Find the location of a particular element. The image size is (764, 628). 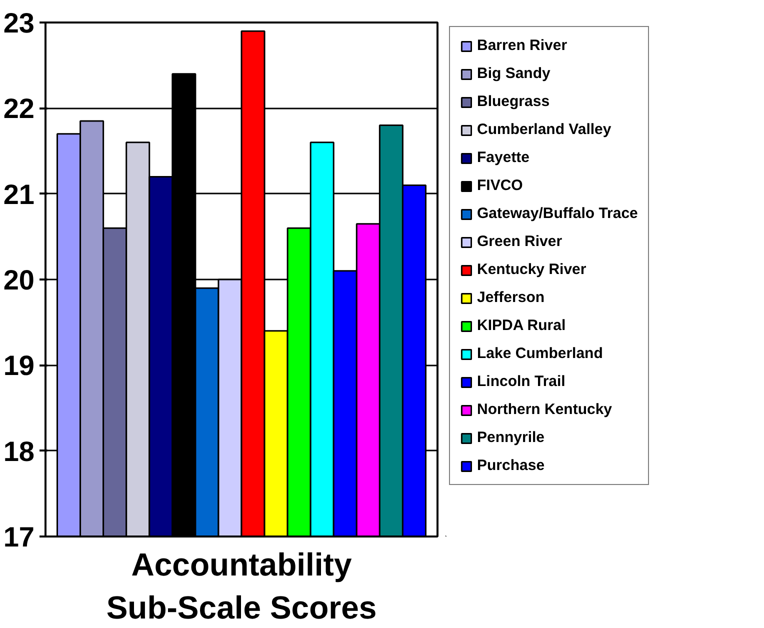

y-tick-label: 19 is located at coordinates (19, 366).